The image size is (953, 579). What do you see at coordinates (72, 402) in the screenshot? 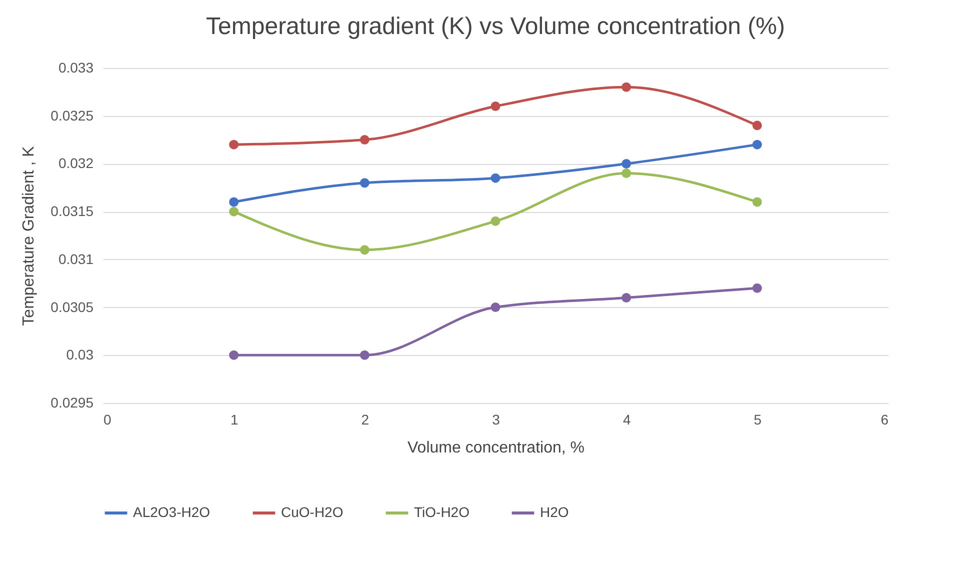
I see `y-tick-label: 0.0295` at bounding box center [72, 402].